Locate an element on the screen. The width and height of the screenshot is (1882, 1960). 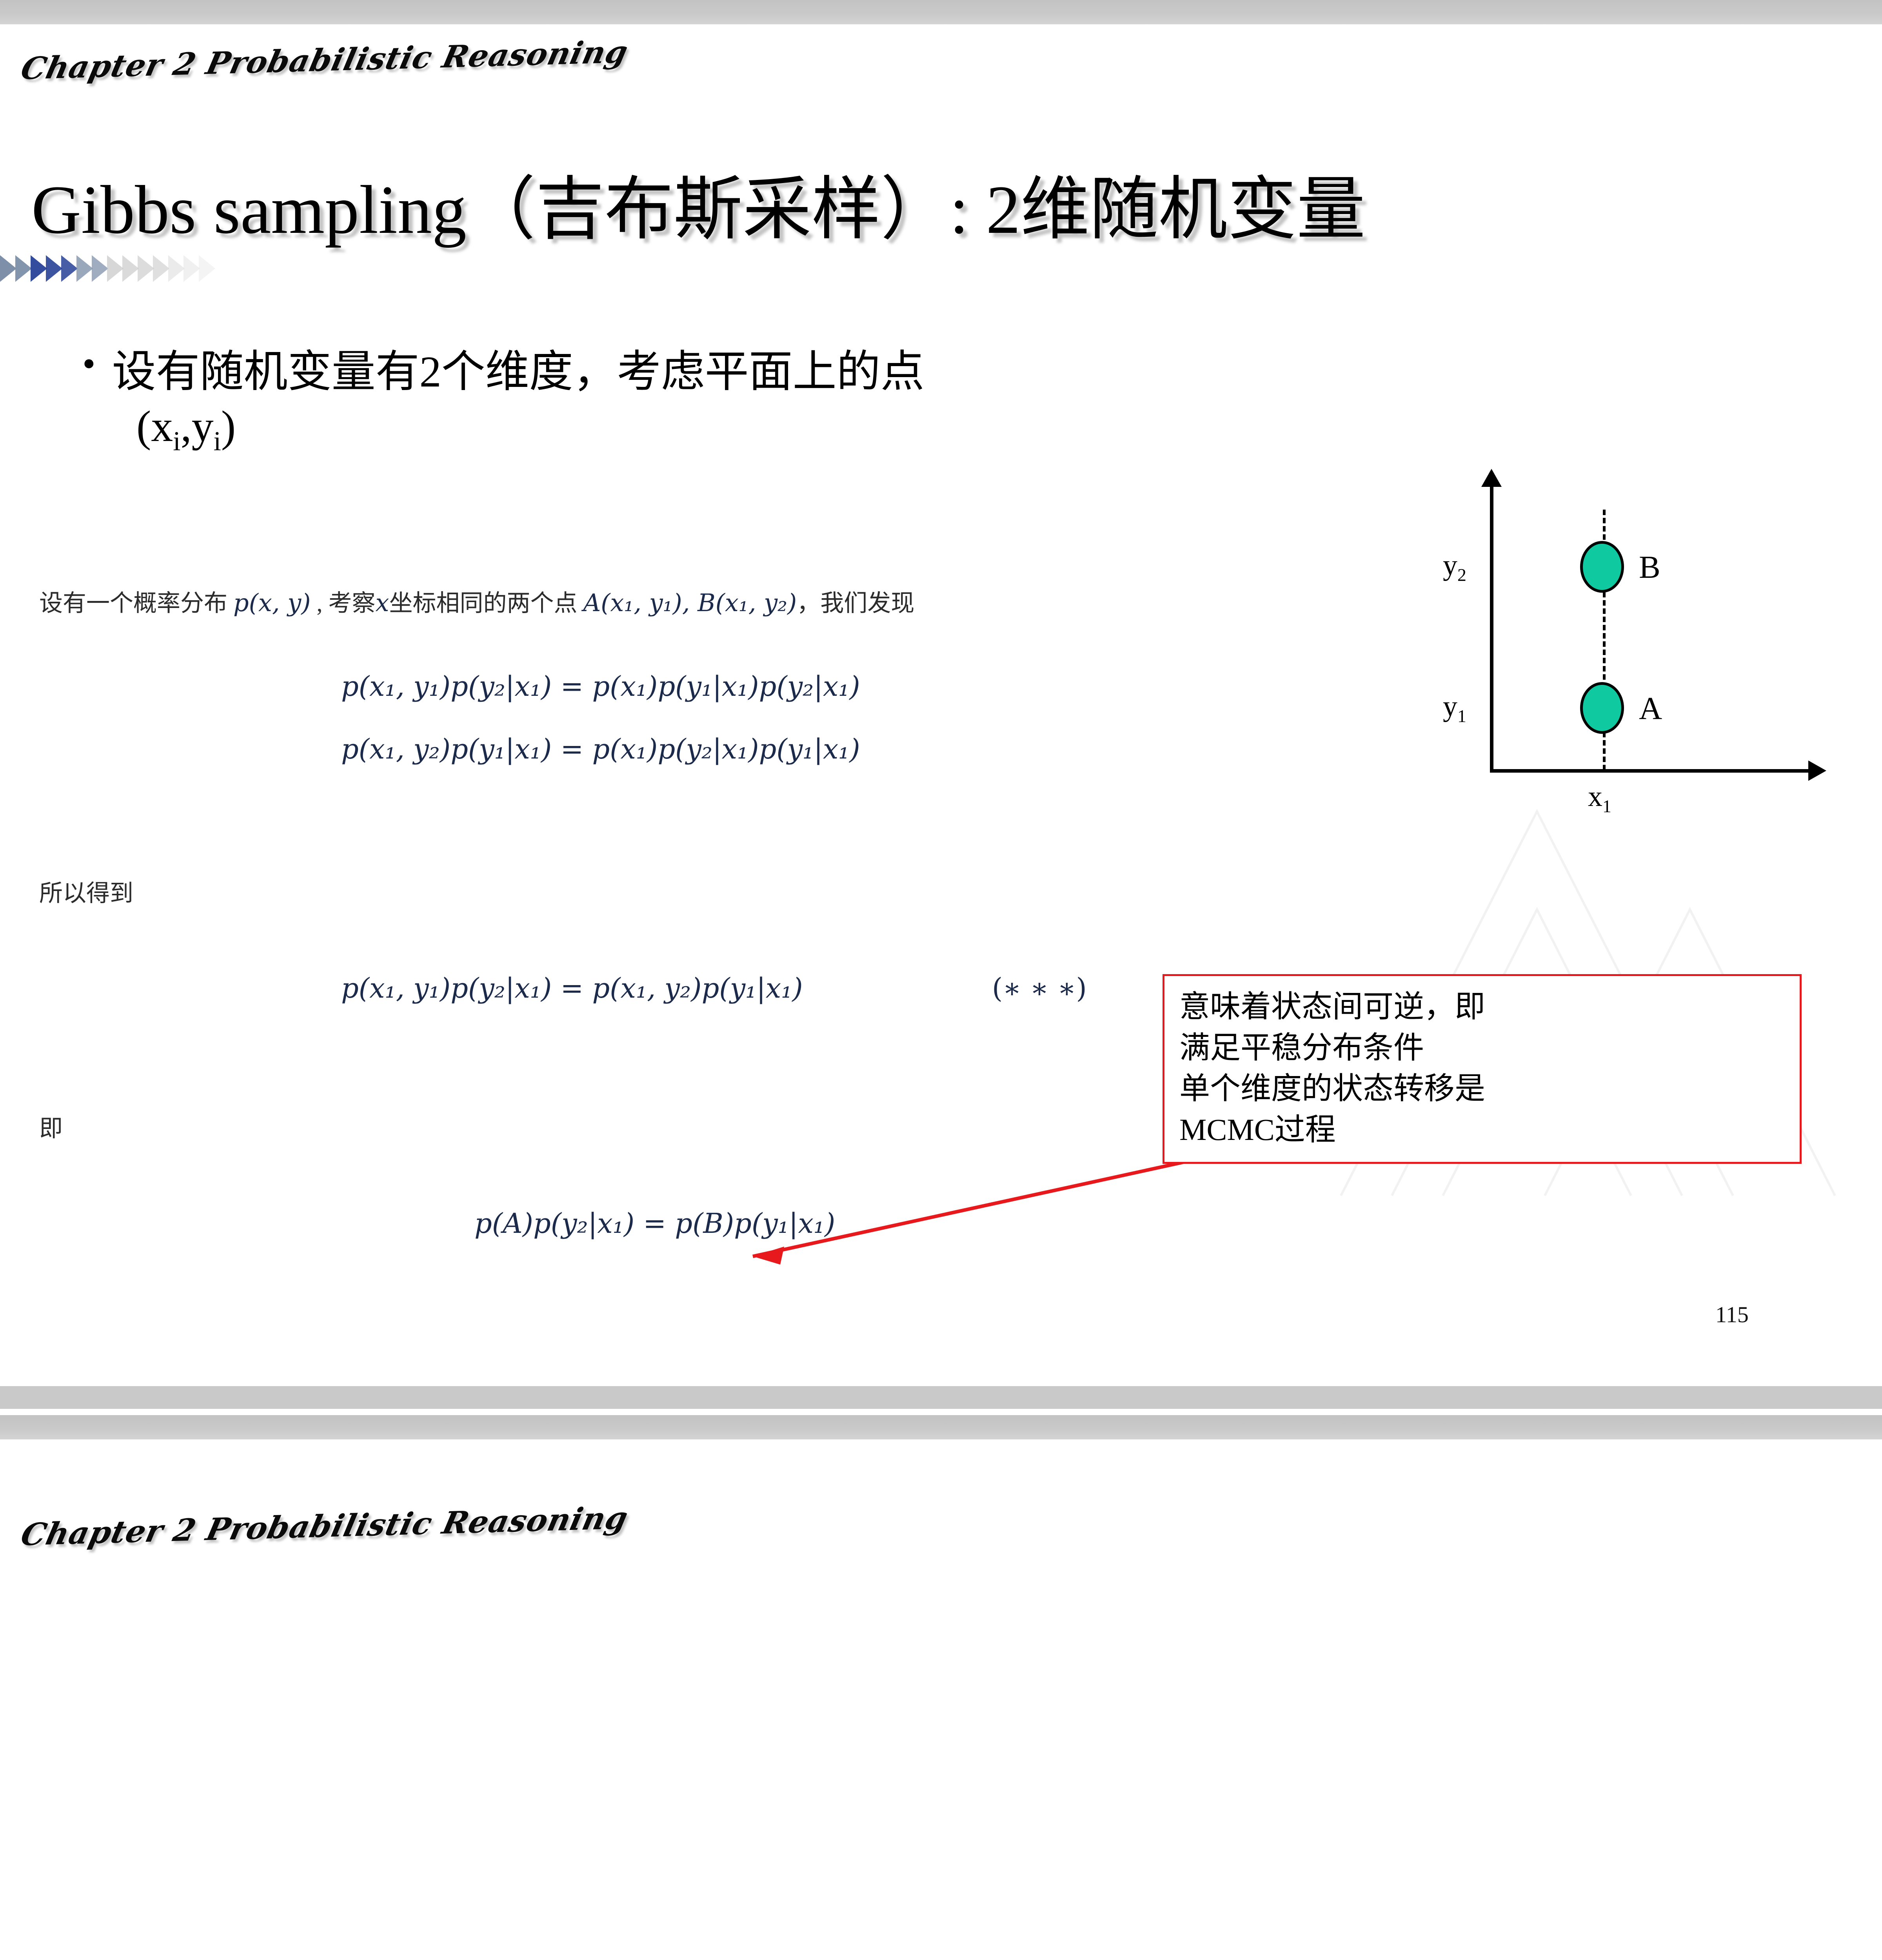
slide1-top-band is located at coordinates (941, 12).